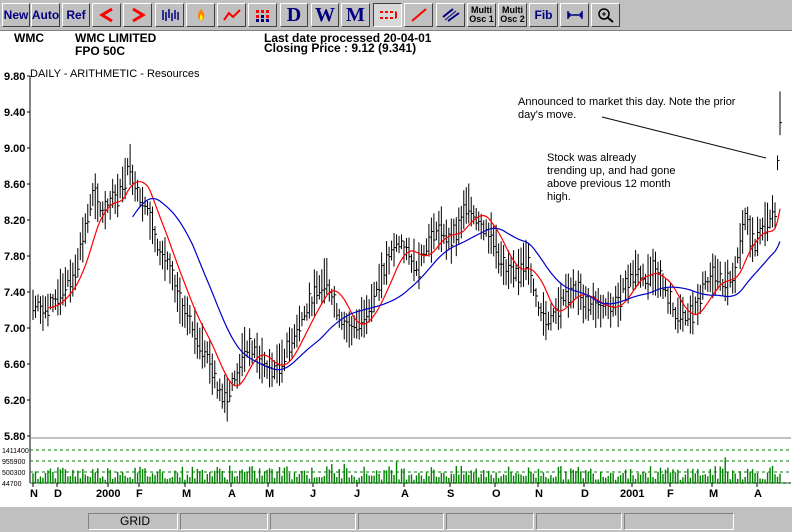  I want to click on volume-tick-label: 1411400, so click(15, 451).